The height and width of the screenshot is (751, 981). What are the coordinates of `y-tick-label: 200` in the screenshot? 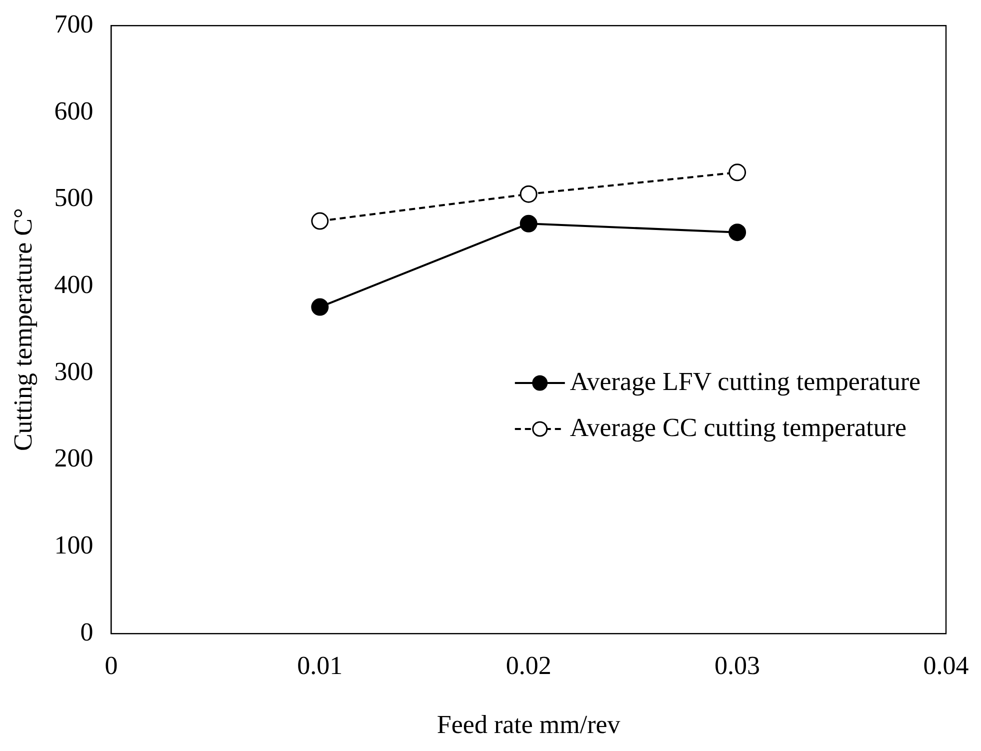 It's located at (74, 458).